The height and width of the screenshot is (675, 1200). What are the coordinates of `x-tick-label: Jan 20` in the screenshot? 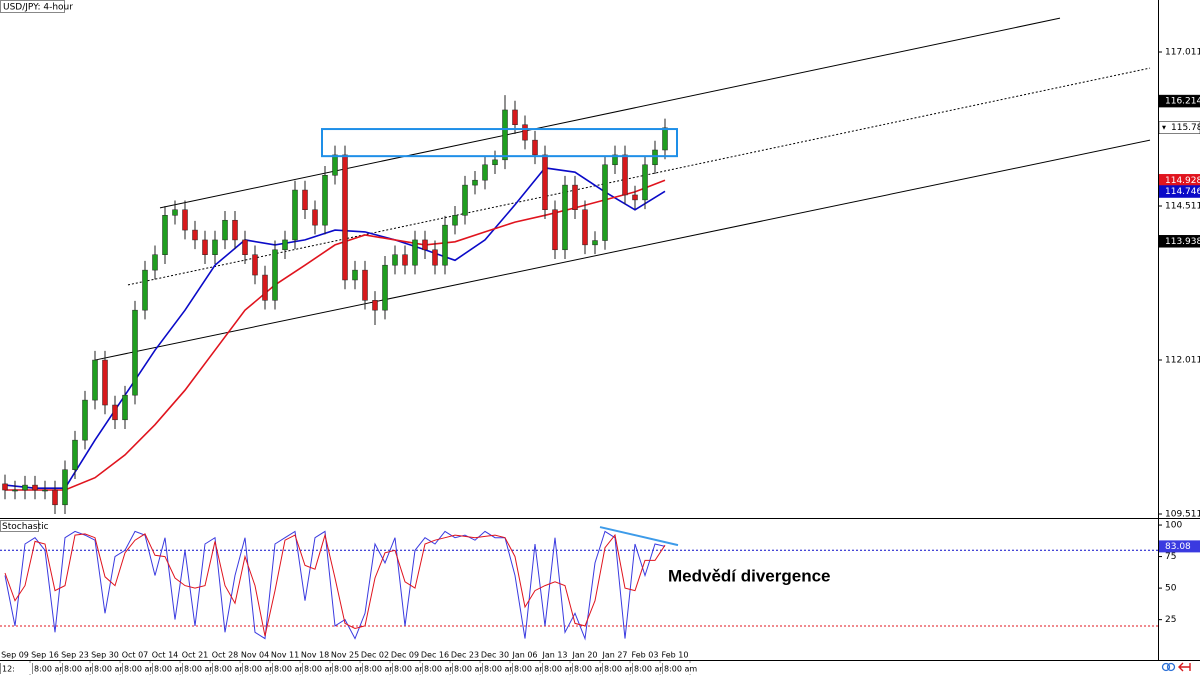 It's located at (584, 655).